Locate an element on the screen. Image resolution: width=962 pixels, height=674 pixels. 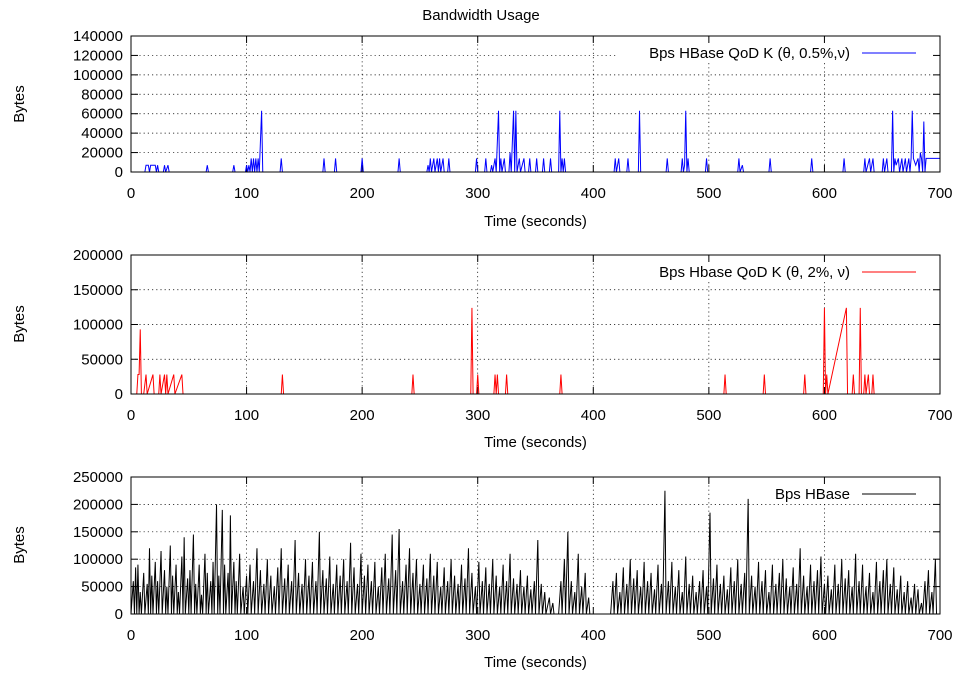
y-tick-label: 60000 is located at coordinates (102, 114).